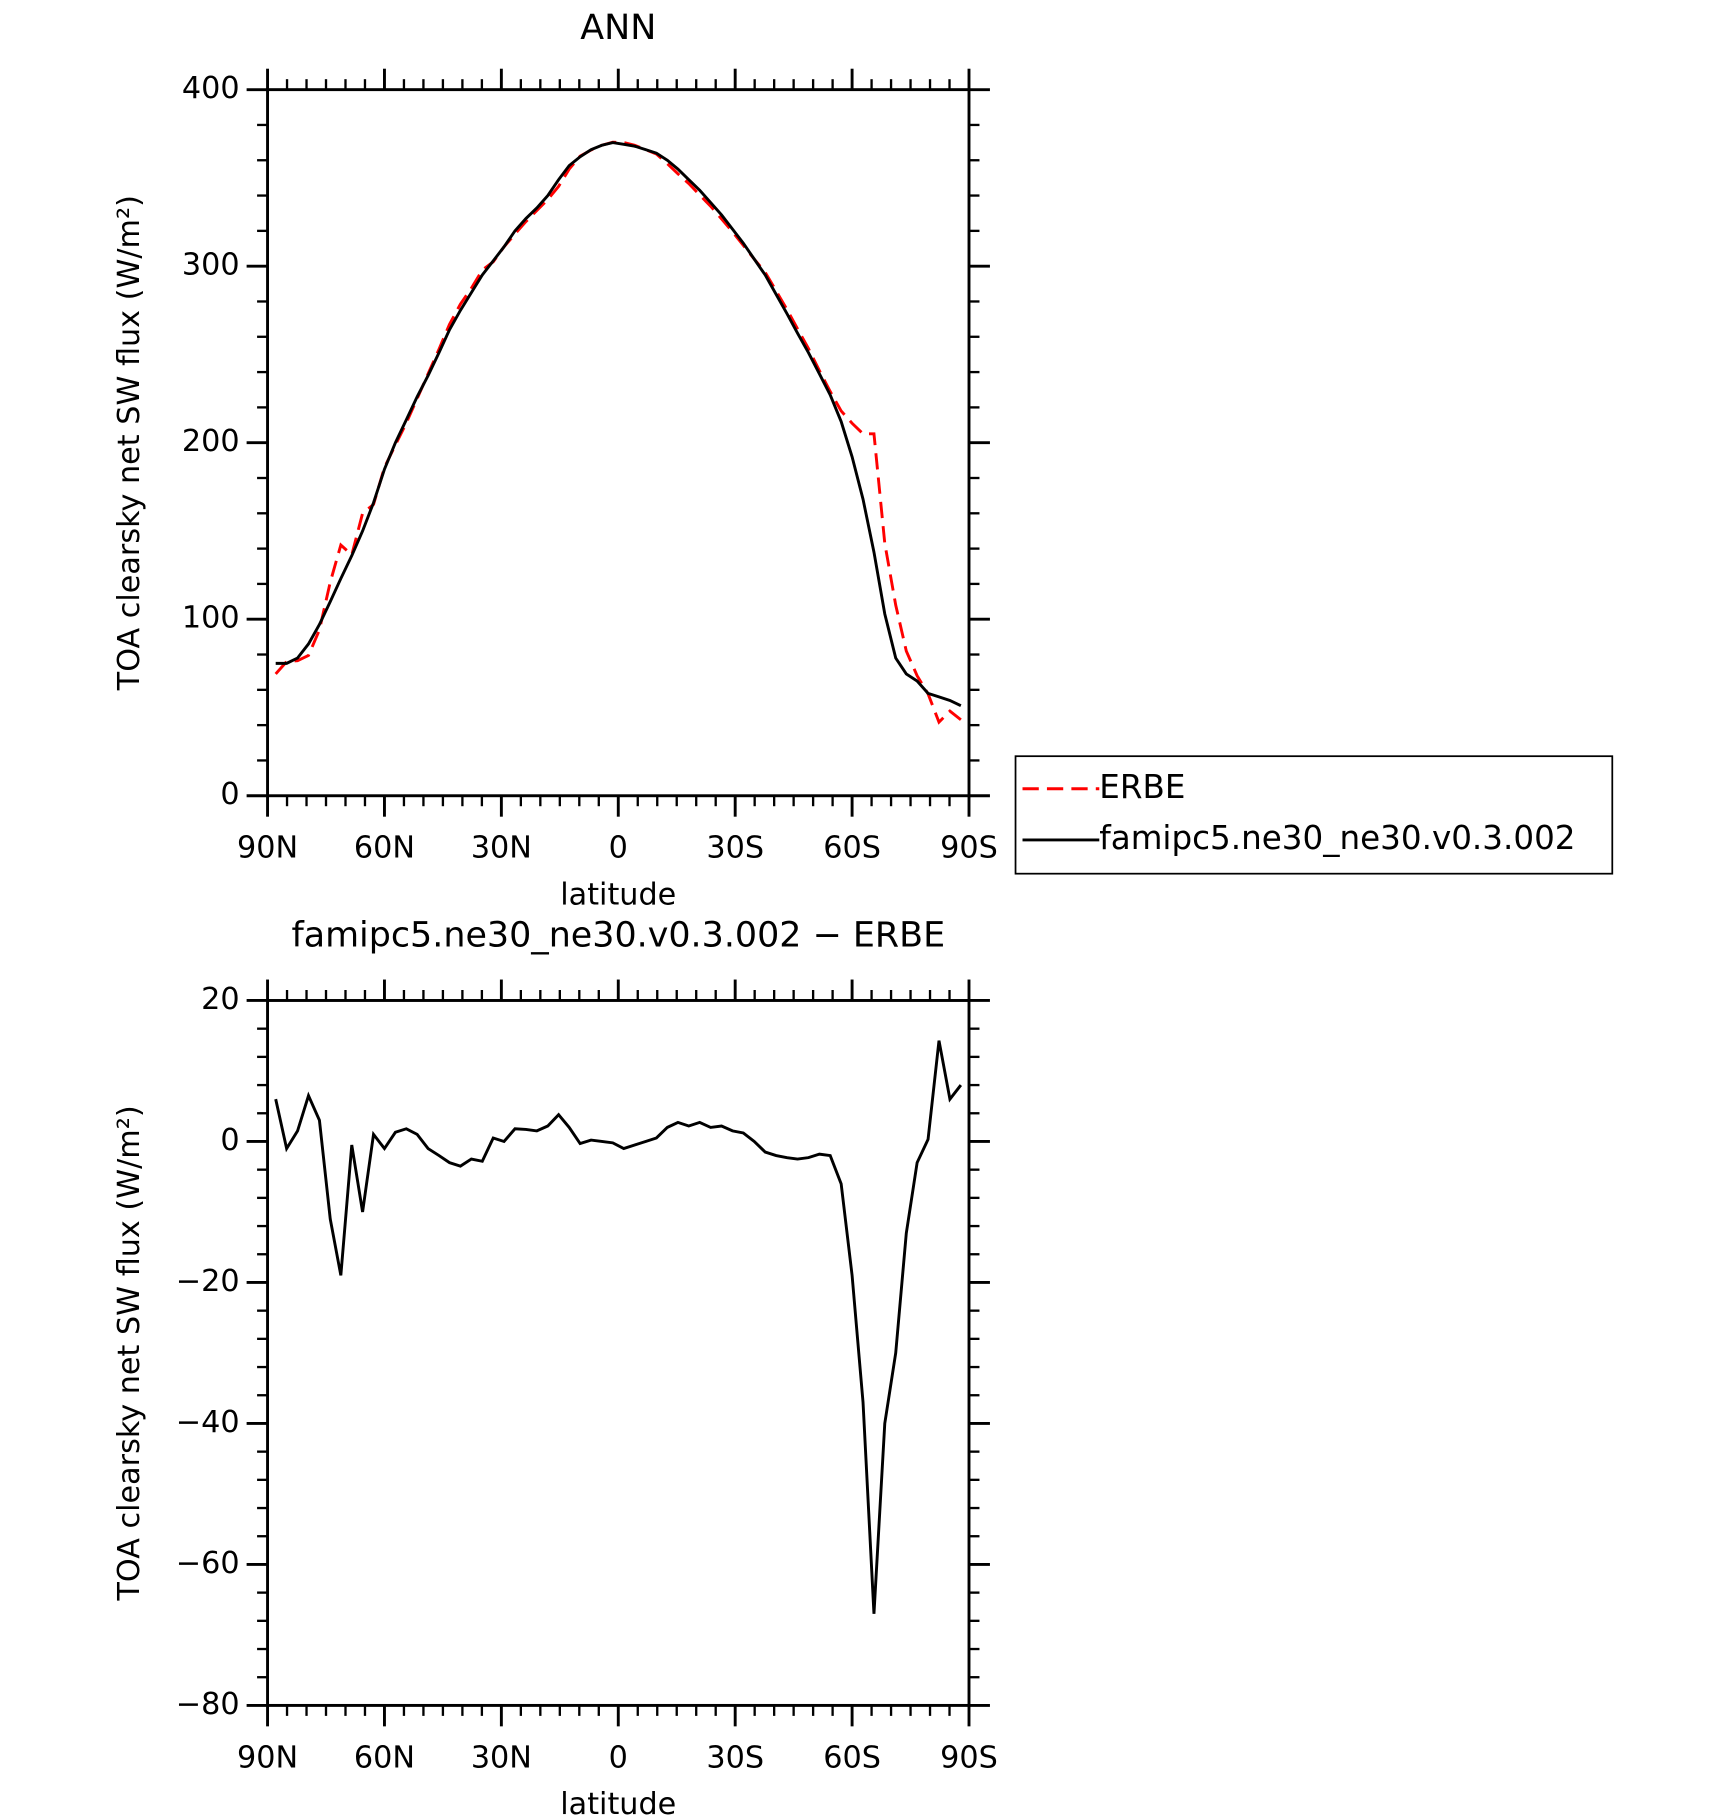  I want to click on chart-title: ANN, so click(618, 28).